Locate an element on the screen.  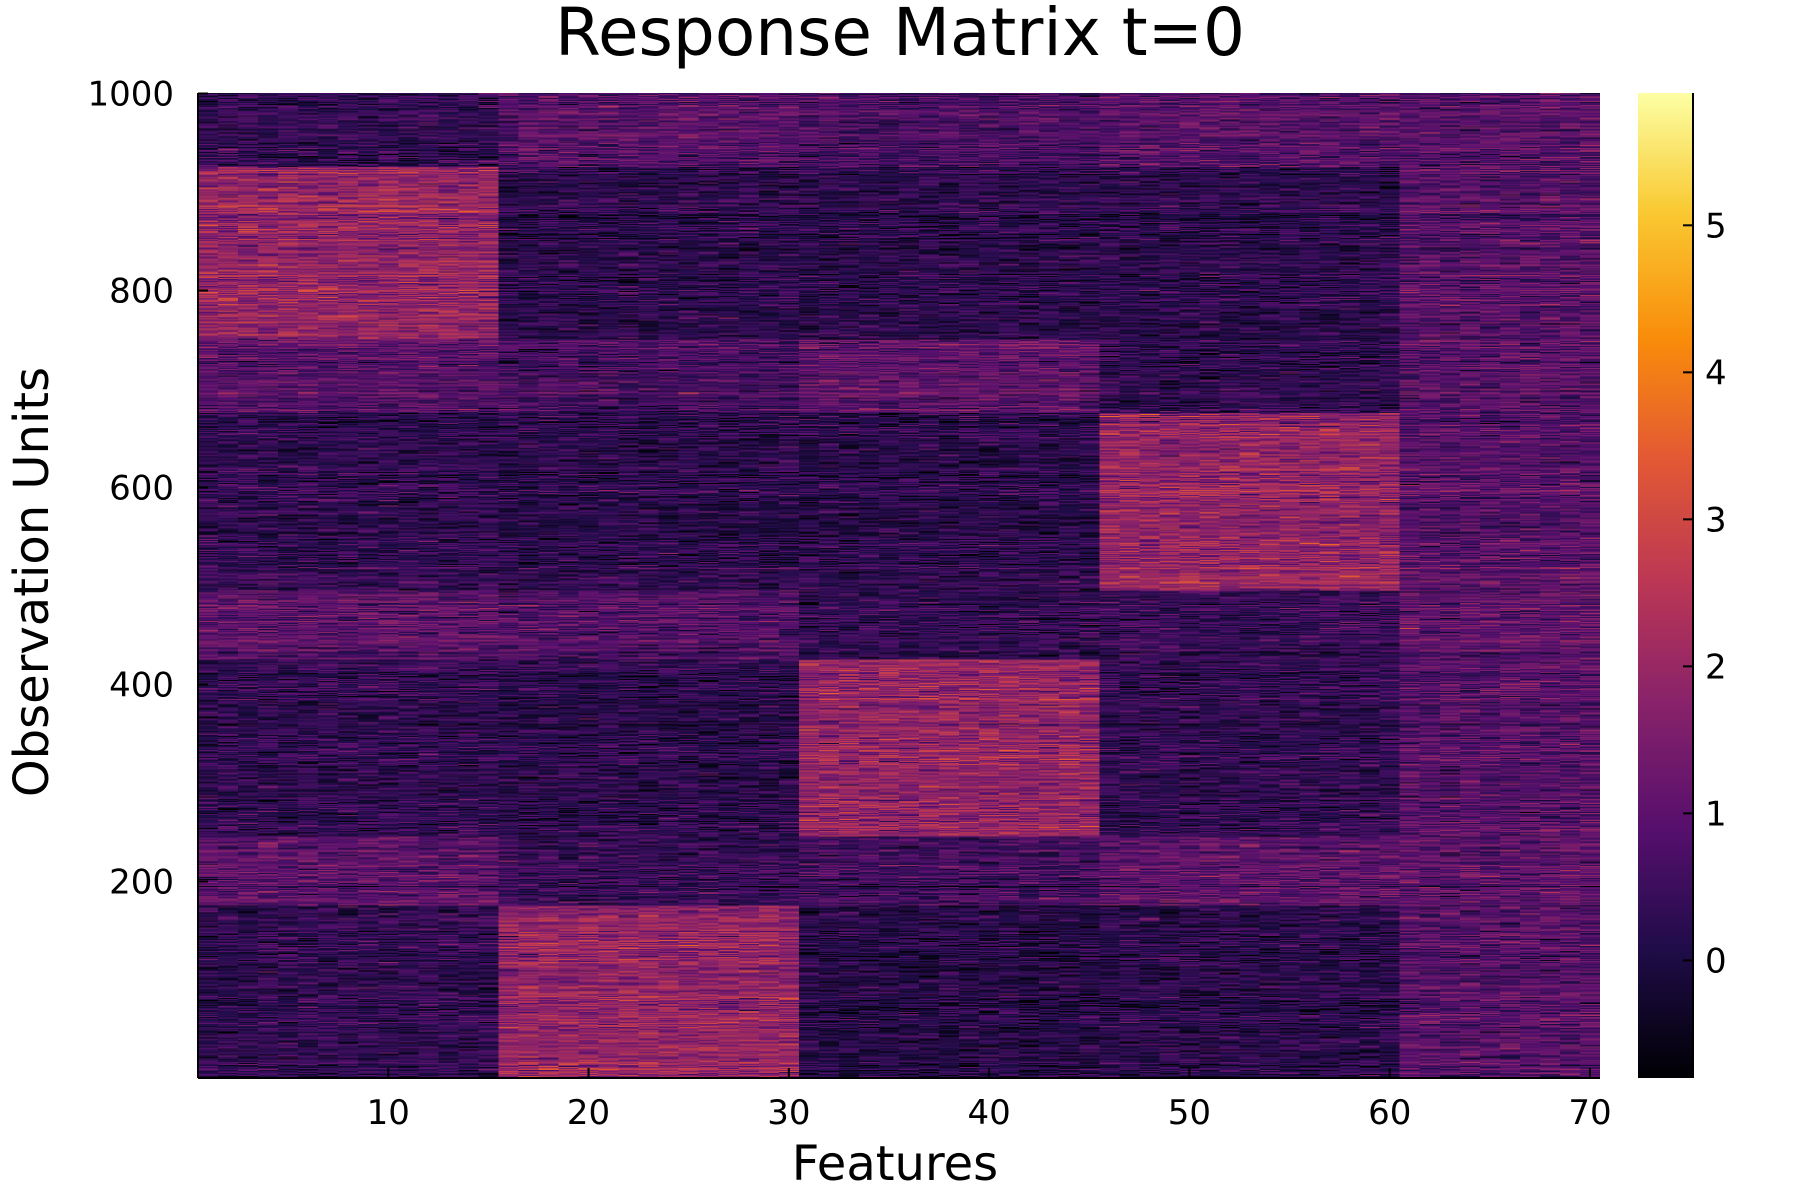
y-tick-label: 400 is located at coordinates (141, 685).